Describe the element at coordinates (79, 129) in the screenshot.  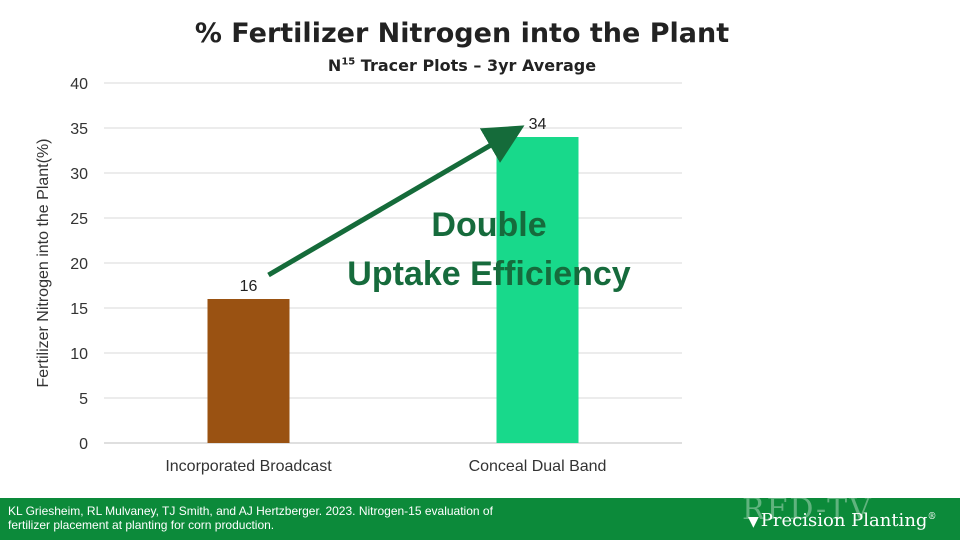
I see `y-tick-label: 35` at that location.